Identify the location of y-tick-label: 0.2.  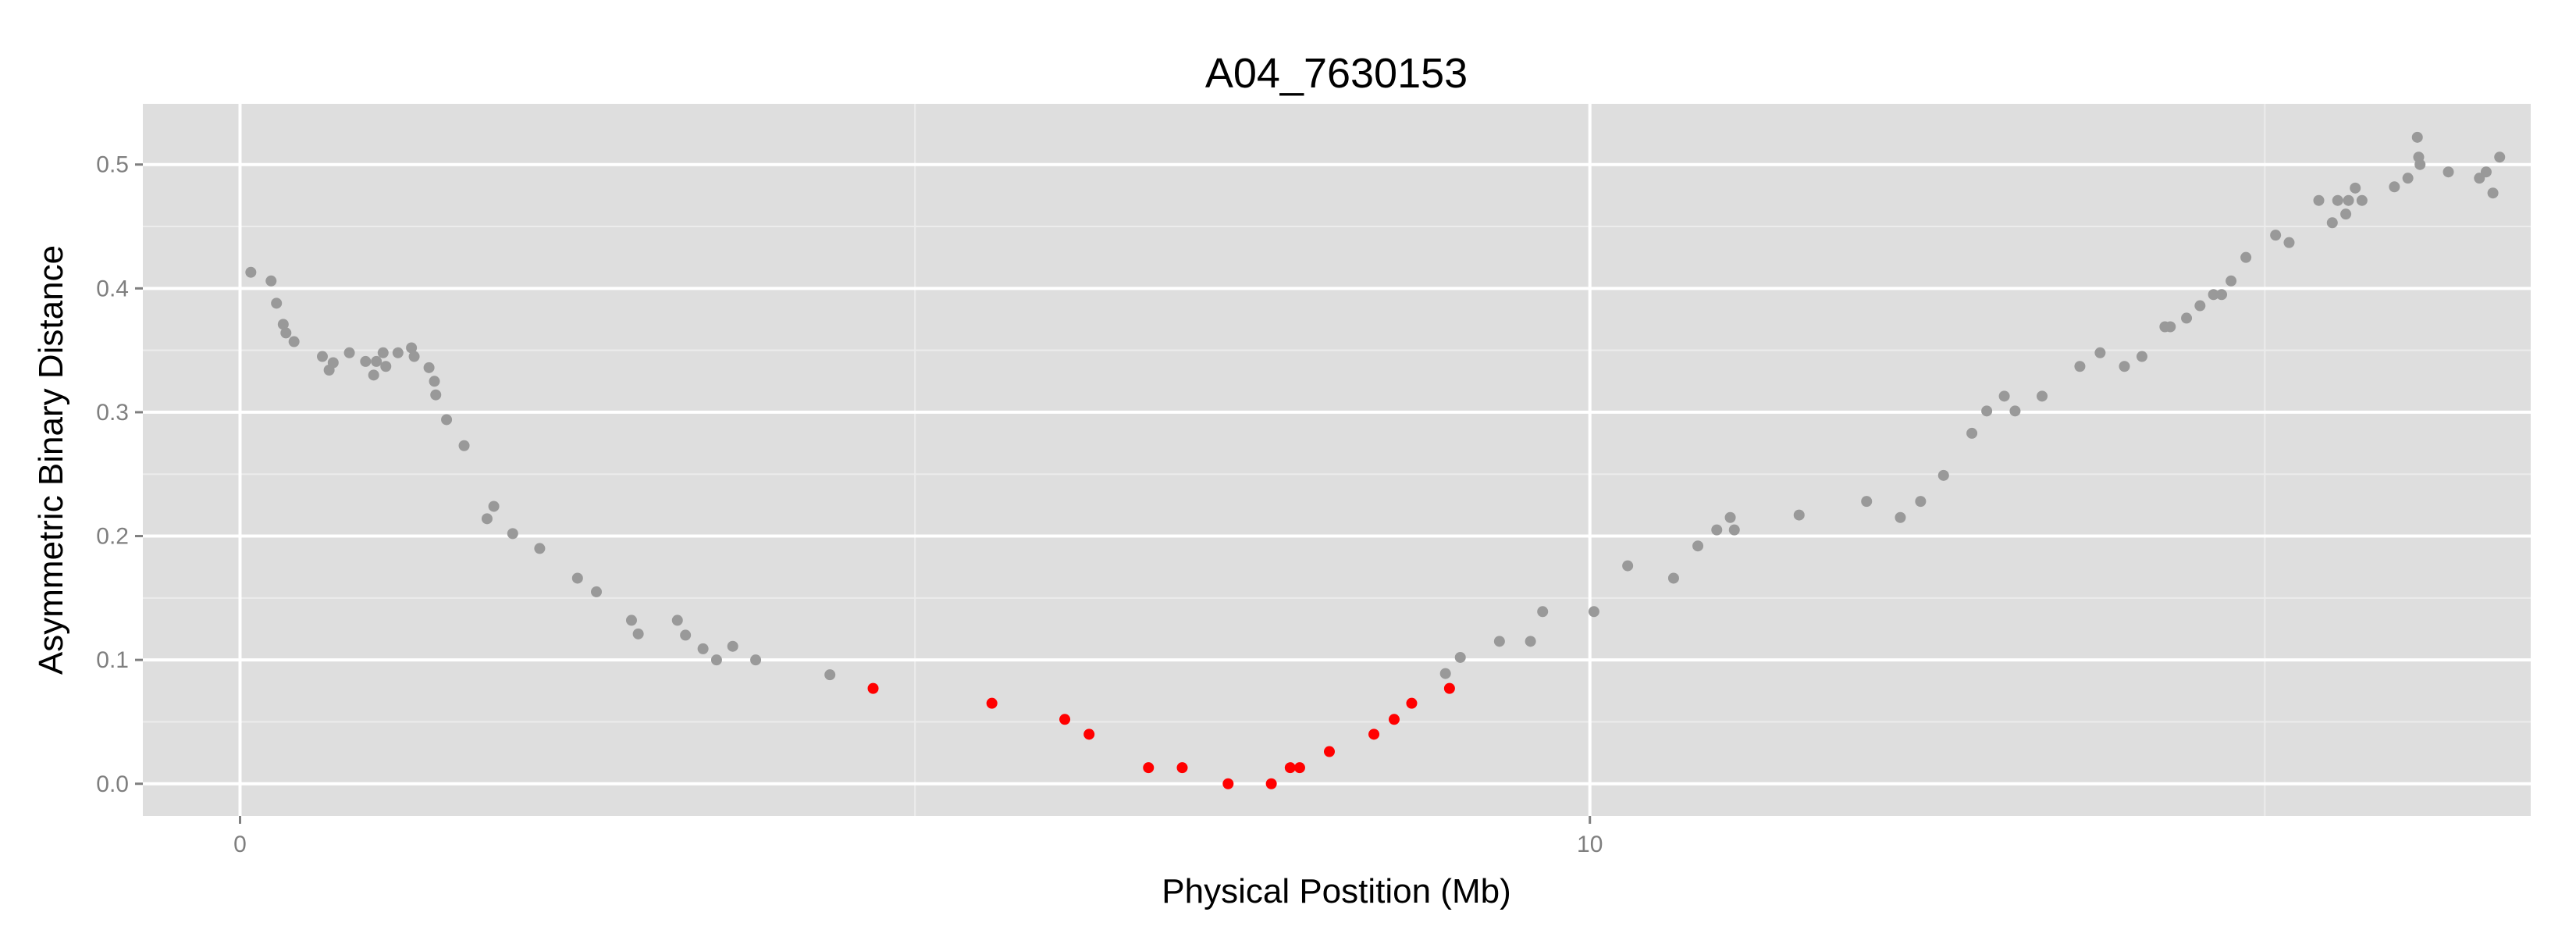
(112, 537).